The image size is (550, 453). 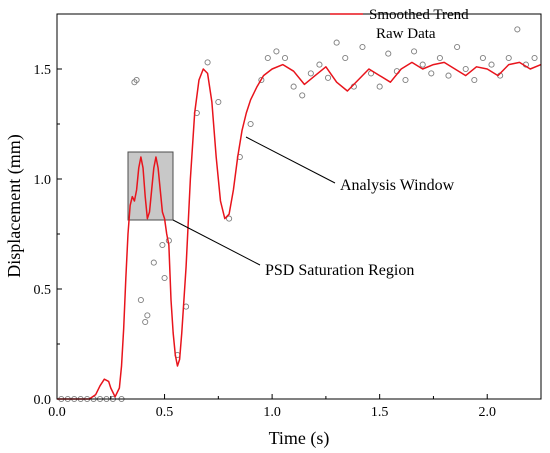 What do you see at coordinates (272, 412) in the screenshot?
I see `x-tick-label: 1.0` at bounding box center [272, 412].